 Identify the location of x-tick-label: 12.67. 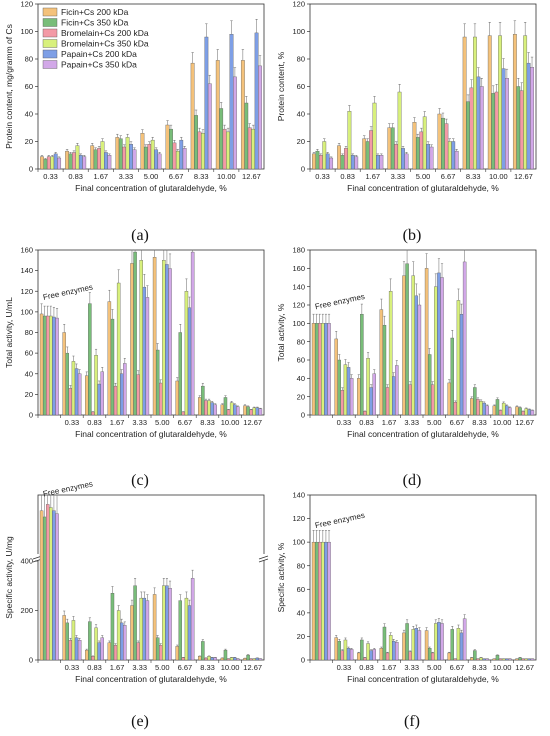
(252, 422).